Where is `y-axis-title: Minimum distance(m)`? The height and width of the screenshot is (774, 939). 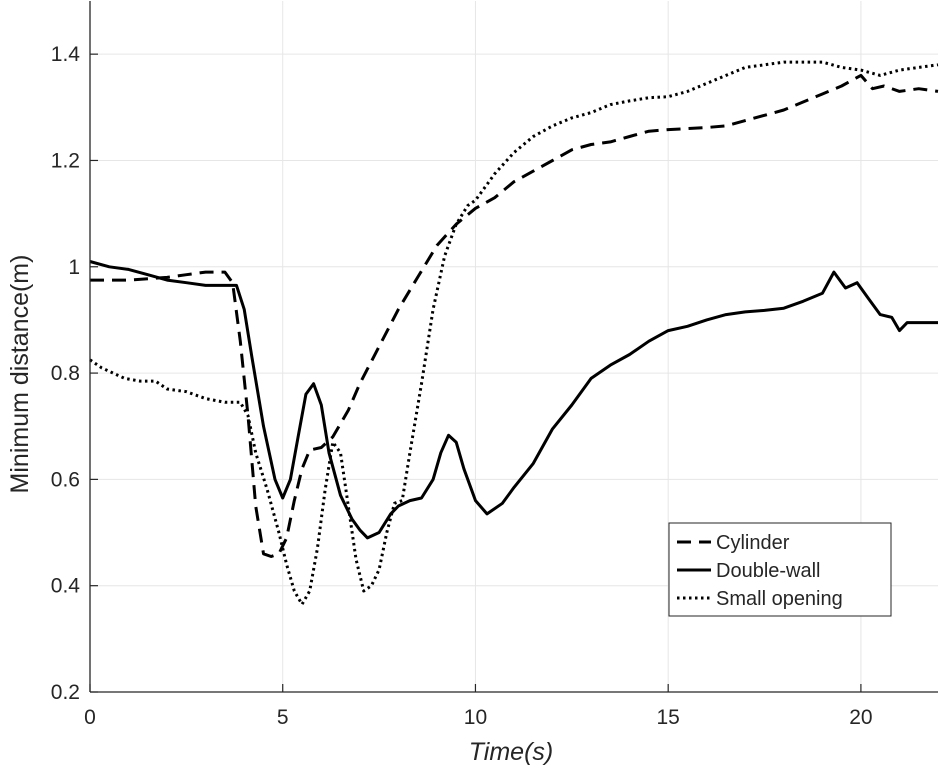 y-axis-title: Minimum distance(m) is located at coordinates (20, 374).